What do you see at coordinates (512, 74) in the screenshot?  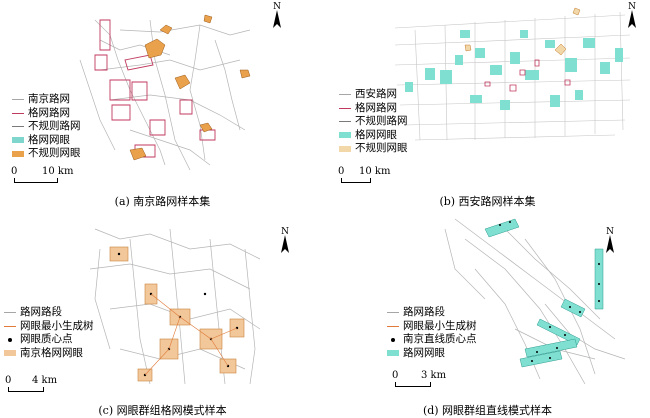 I see `map-xian` at bounding box center [512, 74].